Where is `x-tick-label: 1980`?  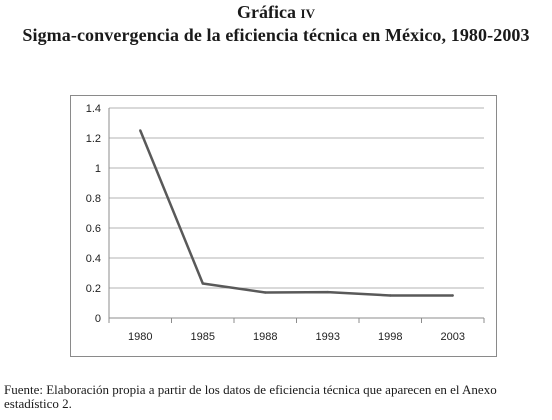
x-tick-label: 1980 is located at coordinates (140, 337).